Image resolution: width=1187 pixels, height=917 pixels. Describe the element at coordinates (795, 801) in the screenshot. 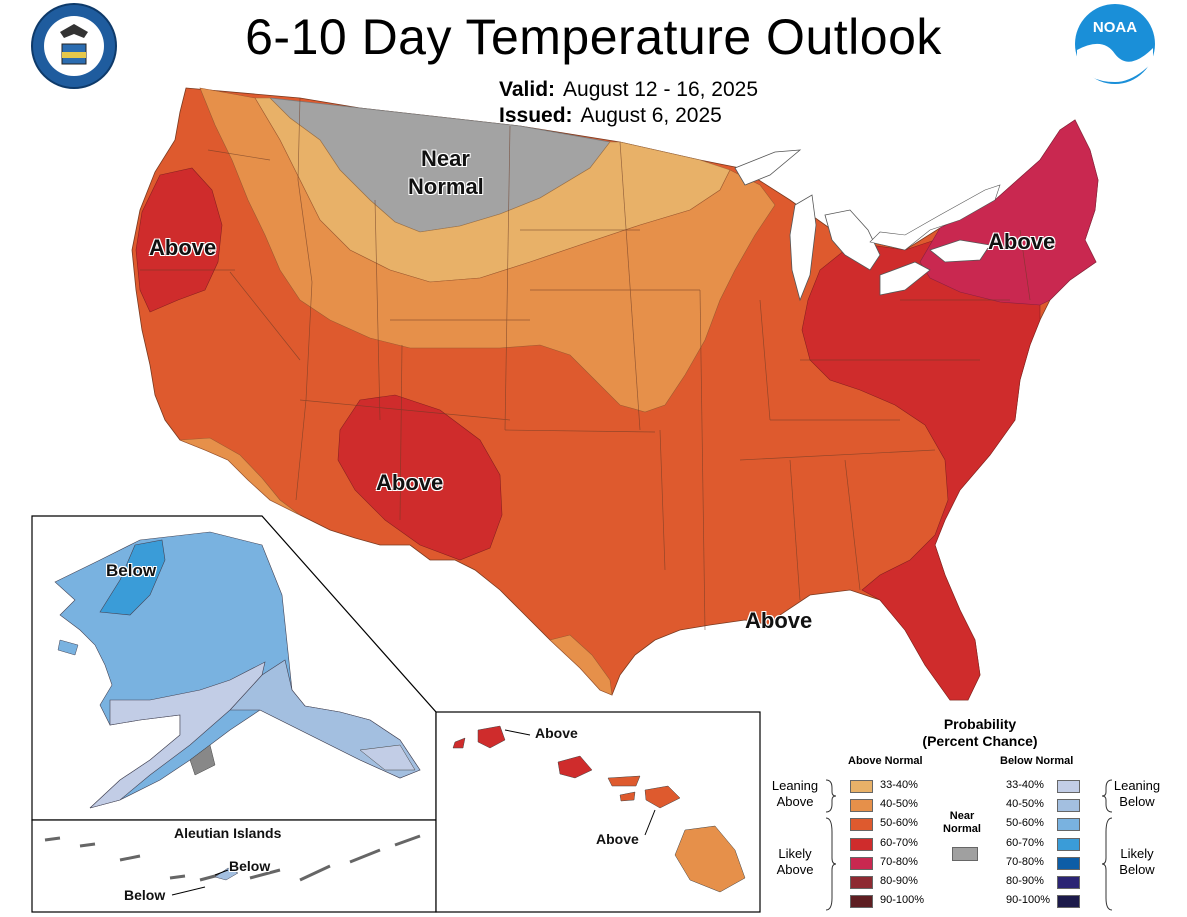

I see `leaning-above-line2: Above` at that location.